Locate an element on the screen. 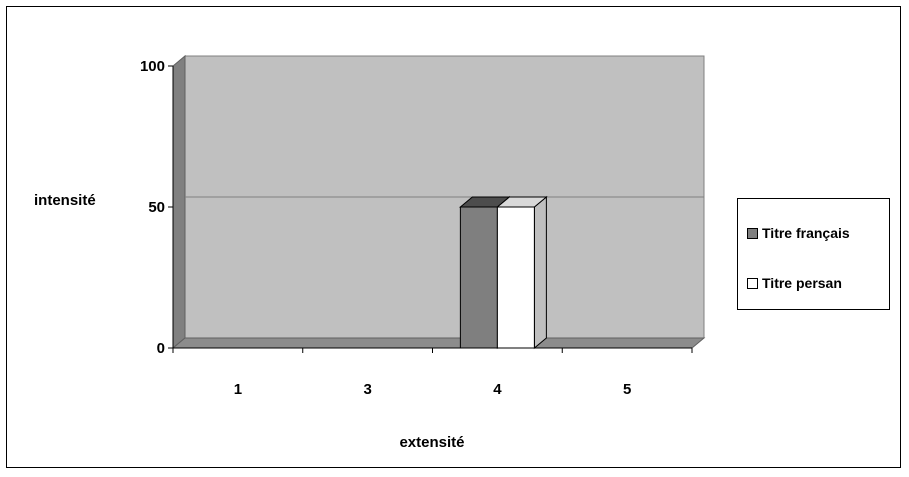 This screenshot has height=477, width=909. legend-label-series-2: Titre persan is located at coordinates (802, 283).